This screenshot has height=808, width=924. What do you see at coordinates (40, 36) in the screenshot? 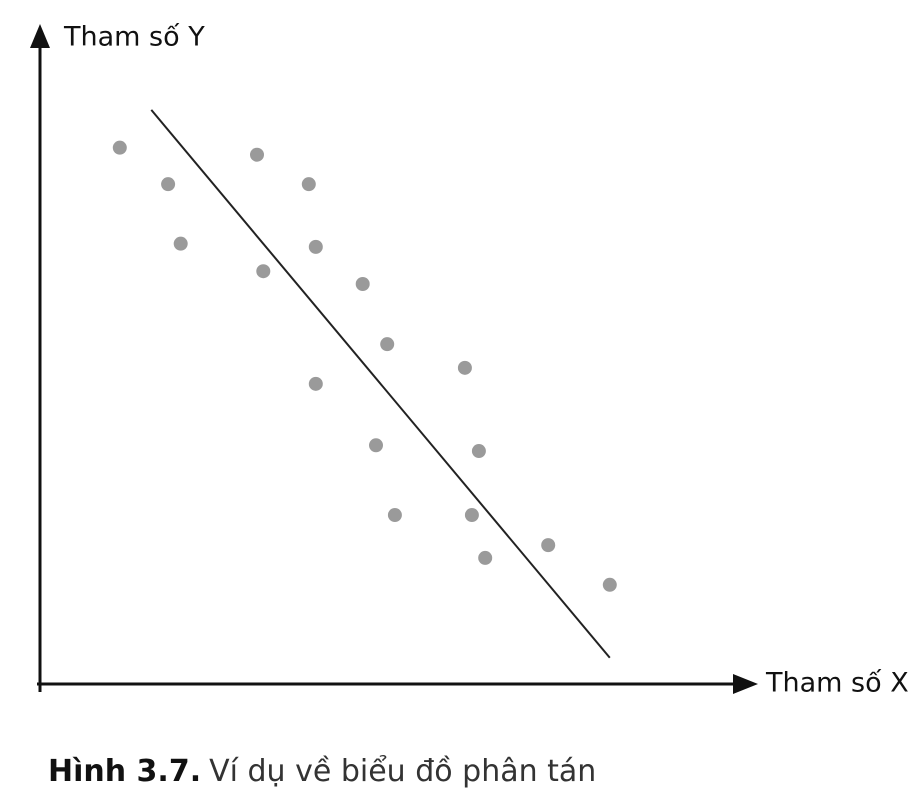
I see `y-axis-arrow` at bounding box center [40, 36].